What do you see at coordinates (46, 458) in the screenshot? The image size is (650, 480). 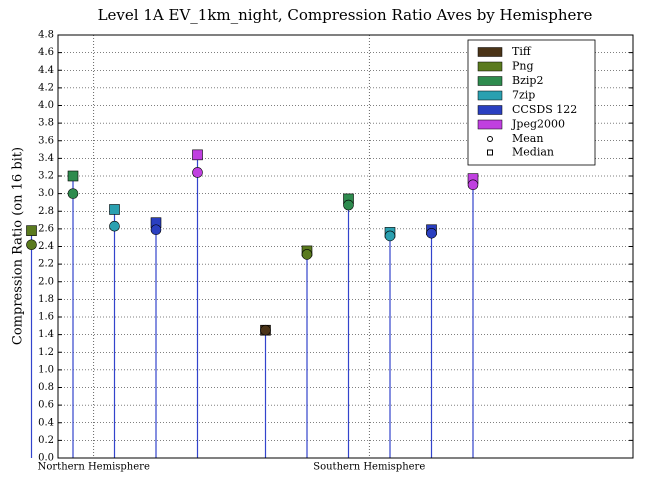 I see `y-tick-label: 0.0` at bounding box center [46, 458].